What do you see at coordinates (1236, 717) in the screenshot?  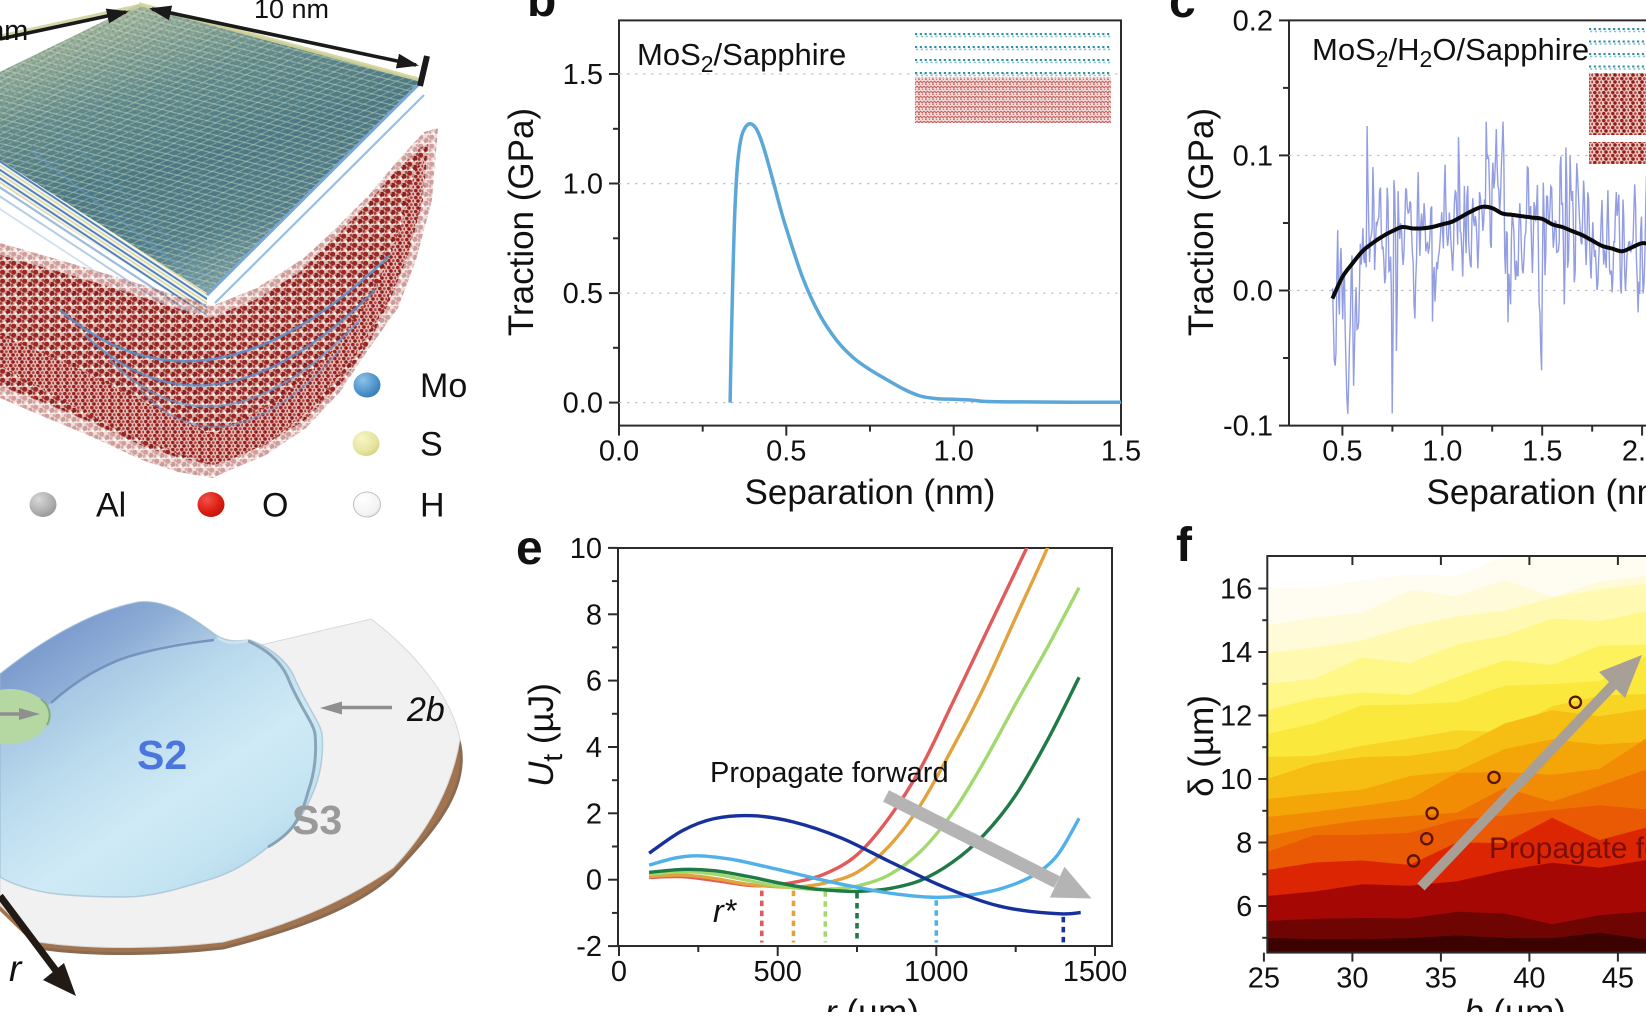 I see `svg-text: 12` at bounding box center [1236, 717].